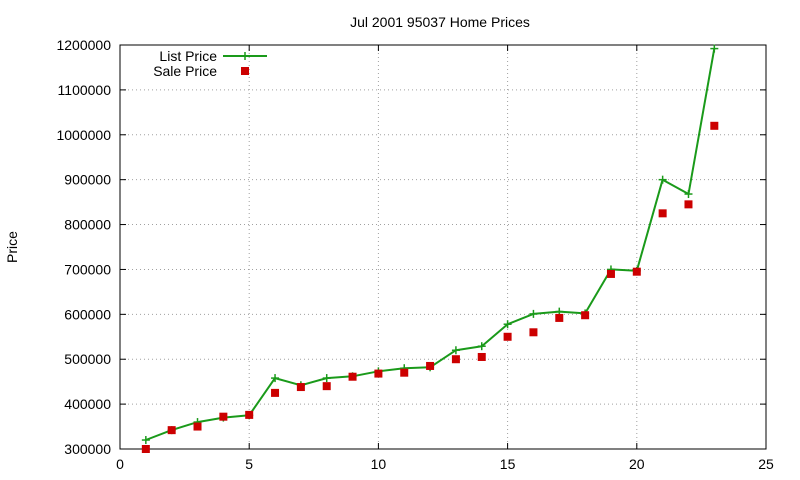 This screenshot has width=800, height=480. What do you see at coordinates (87, 225) in the screenshot?
I see `y-tick-label: 800000` at bounding box center [87, 225].